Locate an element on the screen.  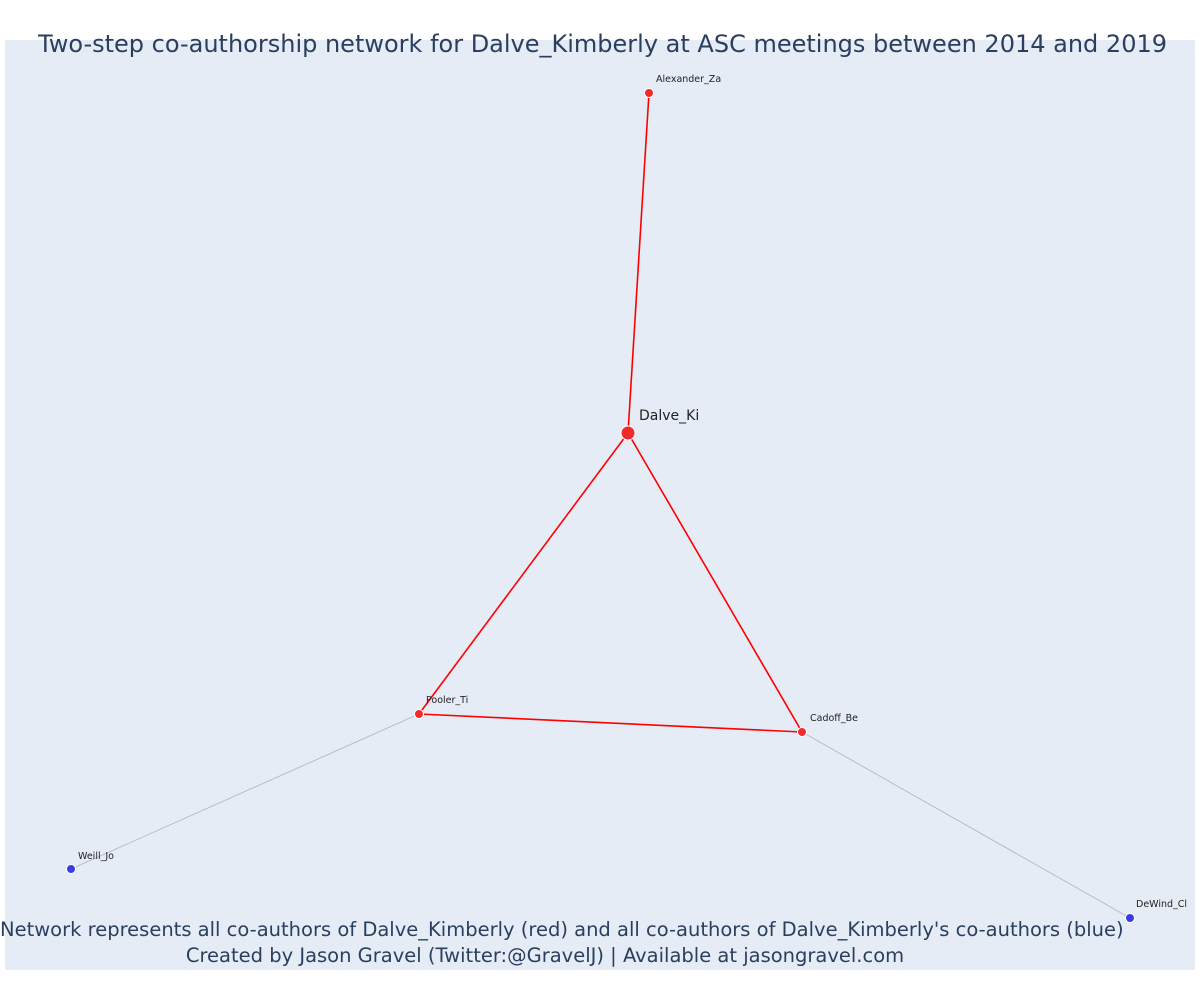
node-label-Pooler_Ti: Pooler_Ti is located at coordinates (447, 700).